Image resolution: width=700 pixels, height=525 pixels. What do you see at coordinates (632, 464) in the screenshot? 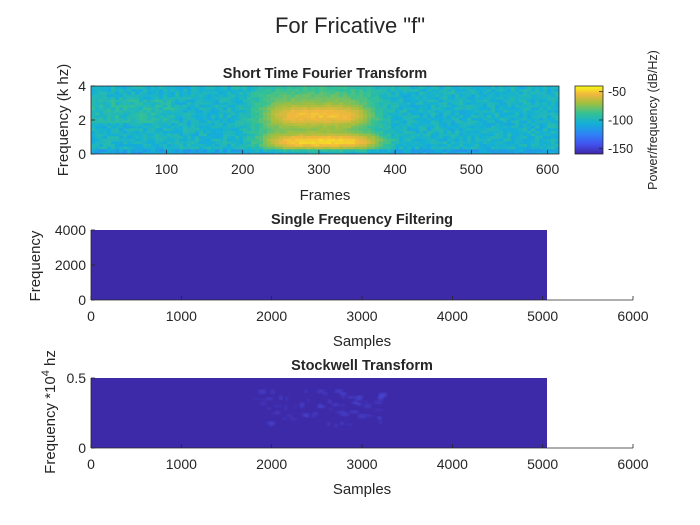
I see `x-tick-label: 6000` at bounding box center [632, 464].